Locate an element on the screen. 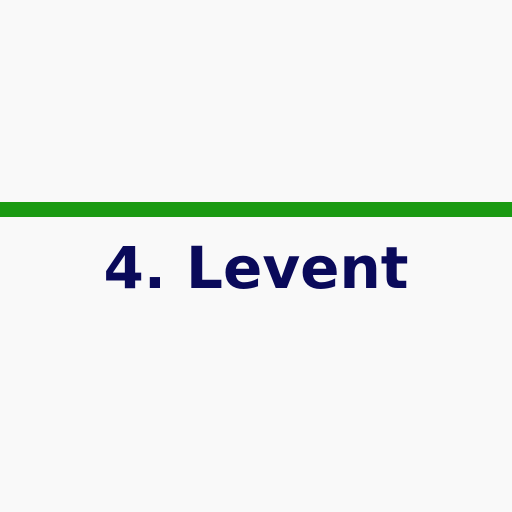  station-name: 4. Levent is located at coordinates (256, 268).